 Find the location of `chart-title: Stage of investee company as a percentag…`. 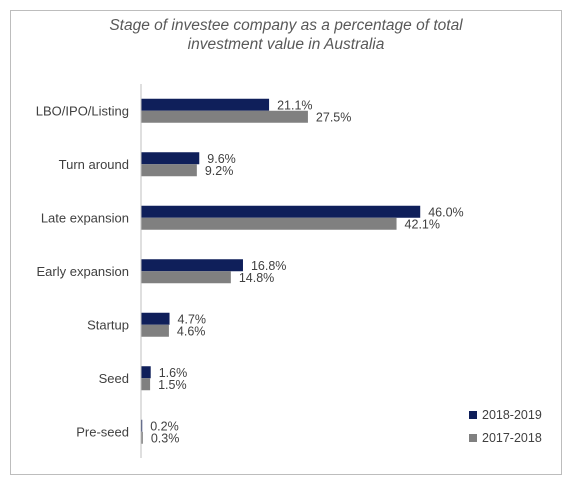

chart-title: Stage of investee company as a percentag… is located at coordinates (286, 35).